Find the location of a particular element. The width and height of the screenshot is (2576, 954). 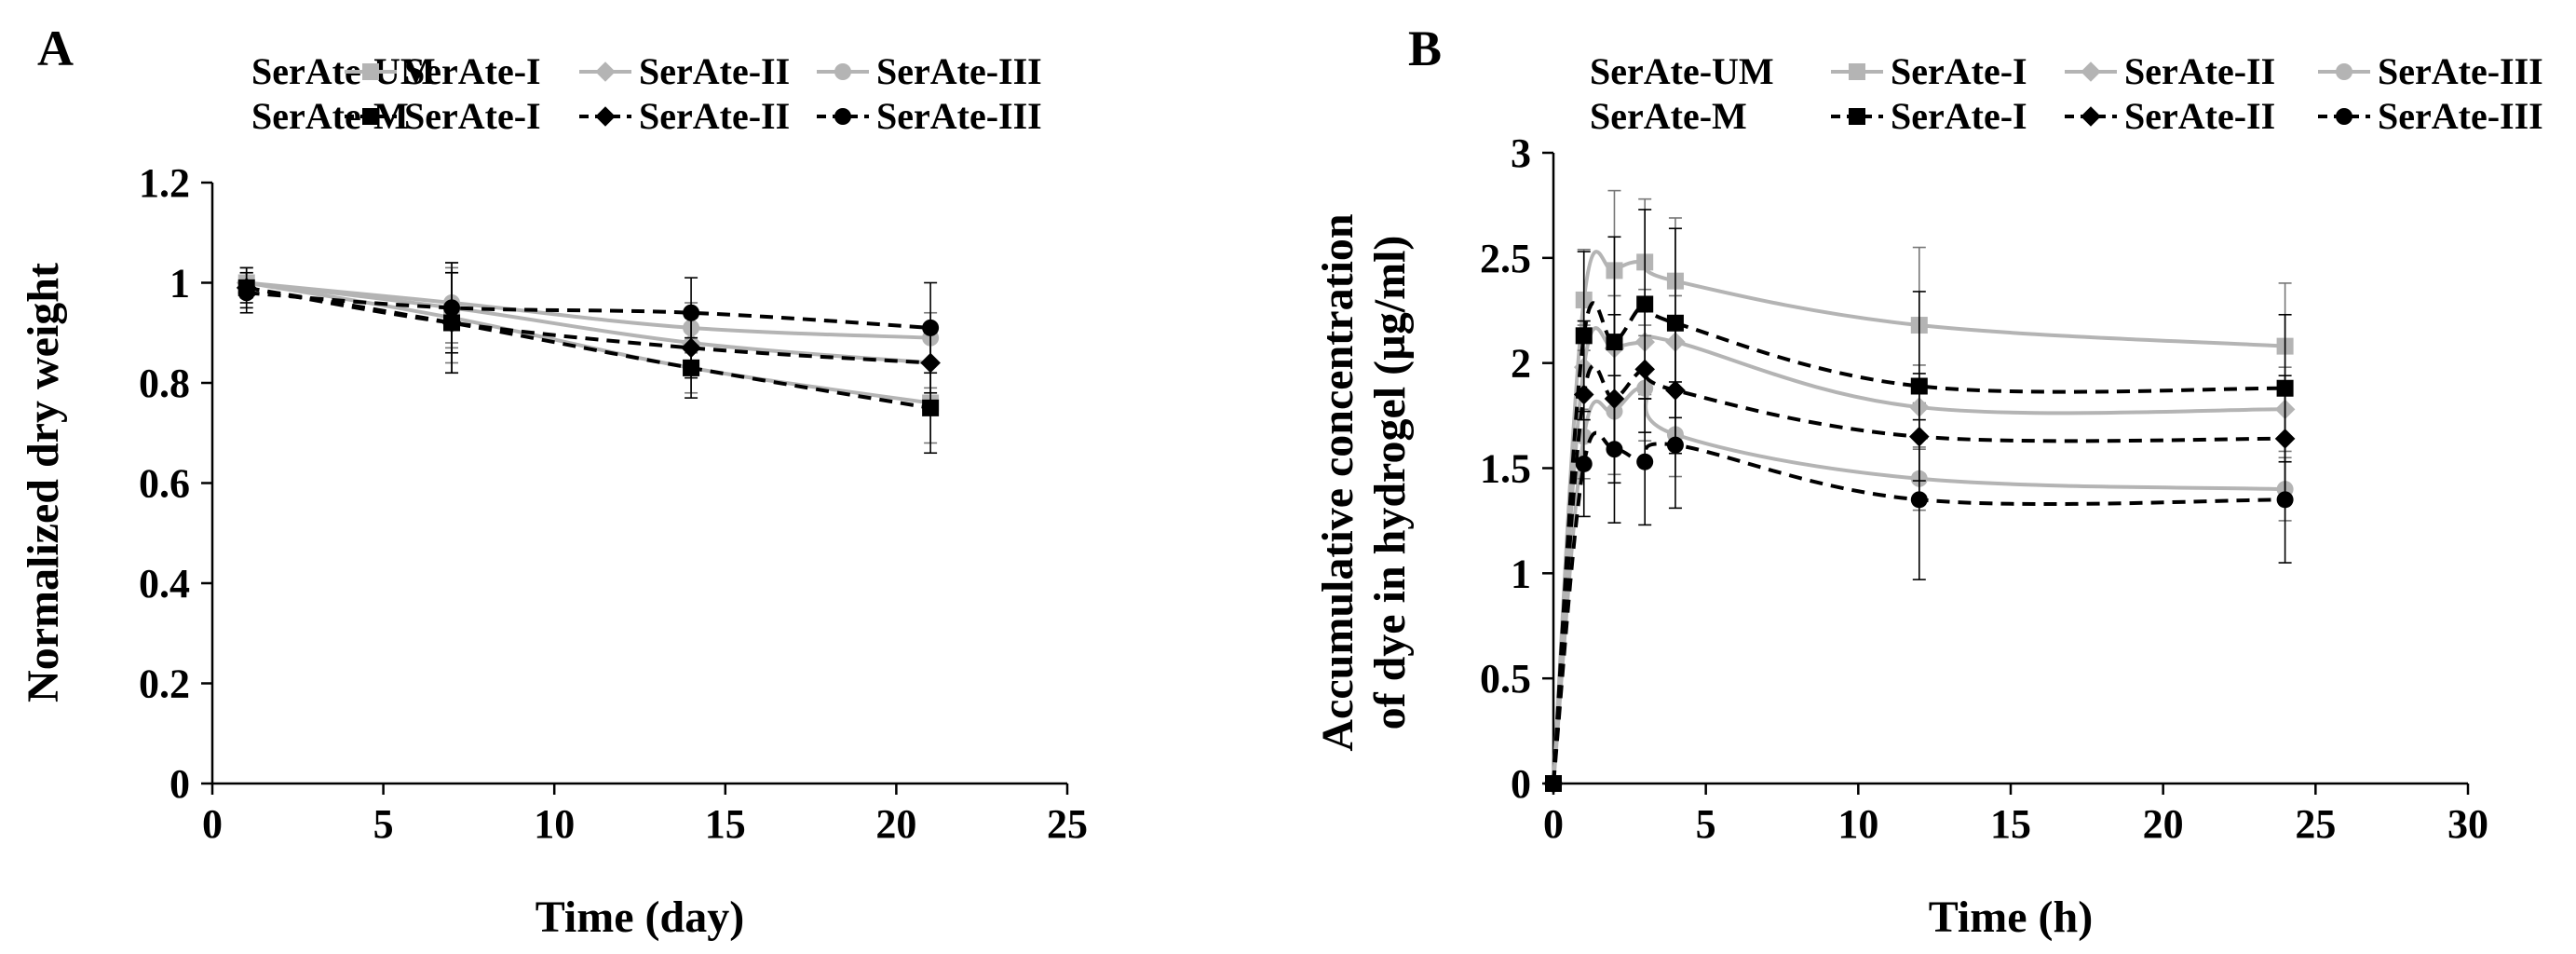

x-tick-label-a: 10 is located at coordinates (554, 824).